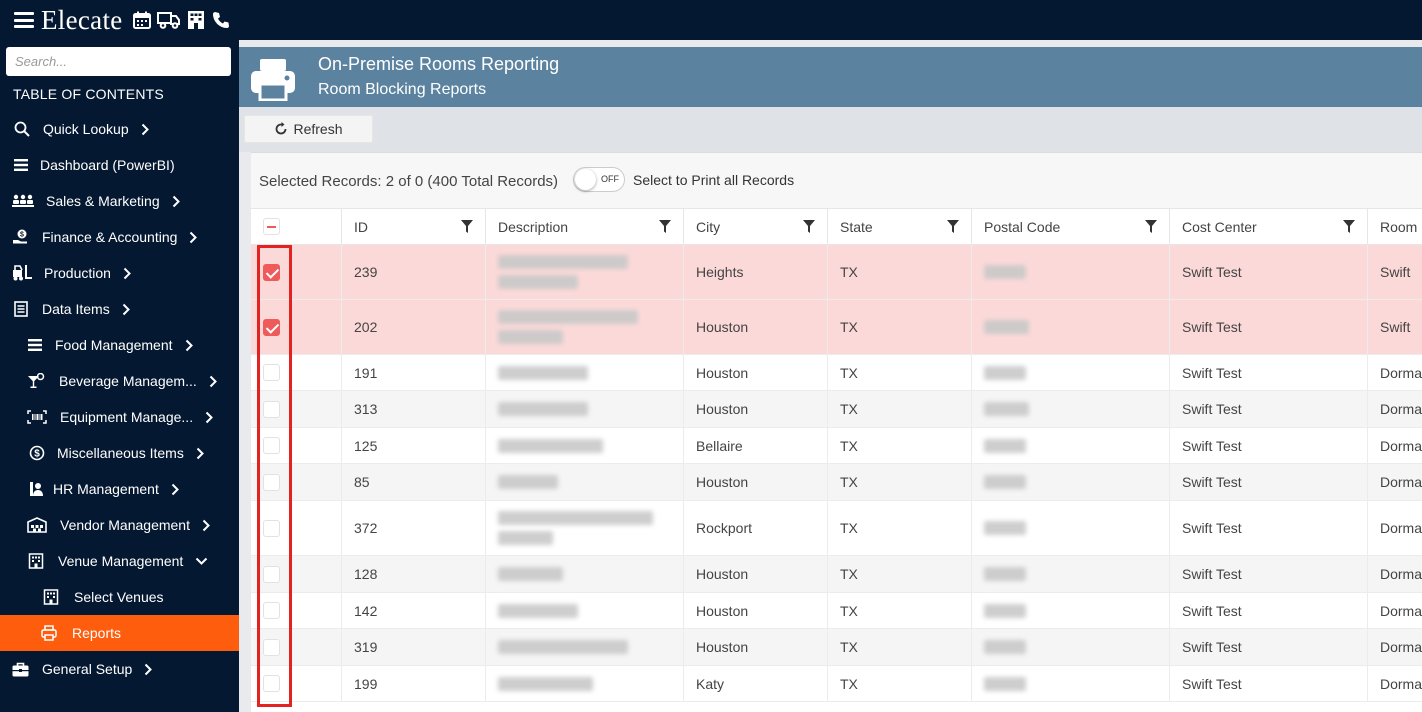 The image size is (1422, 712). Describe the element at coordinates (402, 89) in the screenshot. I see `page-subtitle: Room Blocking Reports` at that location.